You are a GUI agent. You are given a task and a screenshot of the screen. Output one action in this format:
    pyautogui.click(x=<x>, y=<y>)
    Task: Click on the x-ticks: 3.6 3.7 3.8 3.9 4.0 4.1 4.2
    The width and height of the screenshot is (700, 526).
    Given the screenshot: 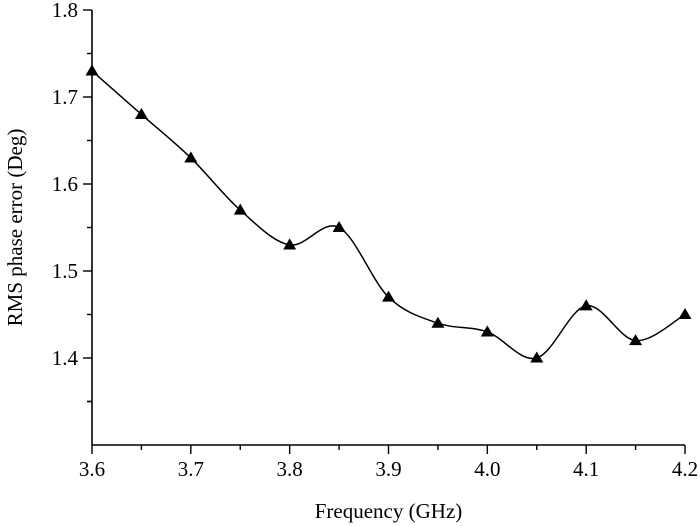 What is the action you would take?
    pyautogui.click(x=388, y=463)
    